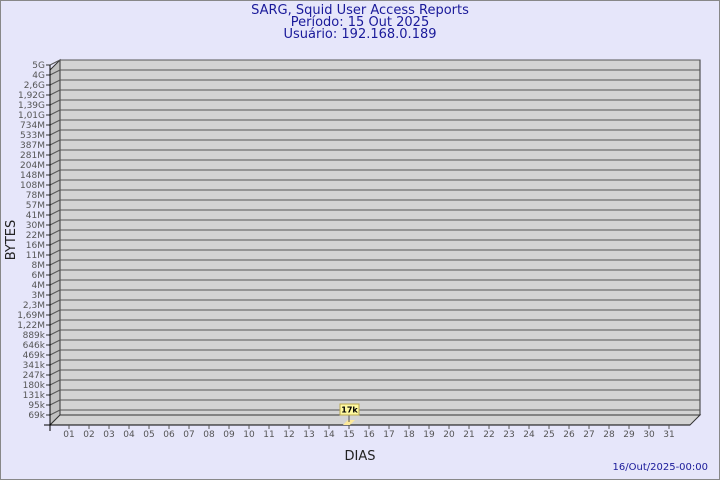 The image size is (720, 480). Describe the element at coordinates (34, 86) in the screenshot. I see `y-tick-label: 2,6G` at that location.